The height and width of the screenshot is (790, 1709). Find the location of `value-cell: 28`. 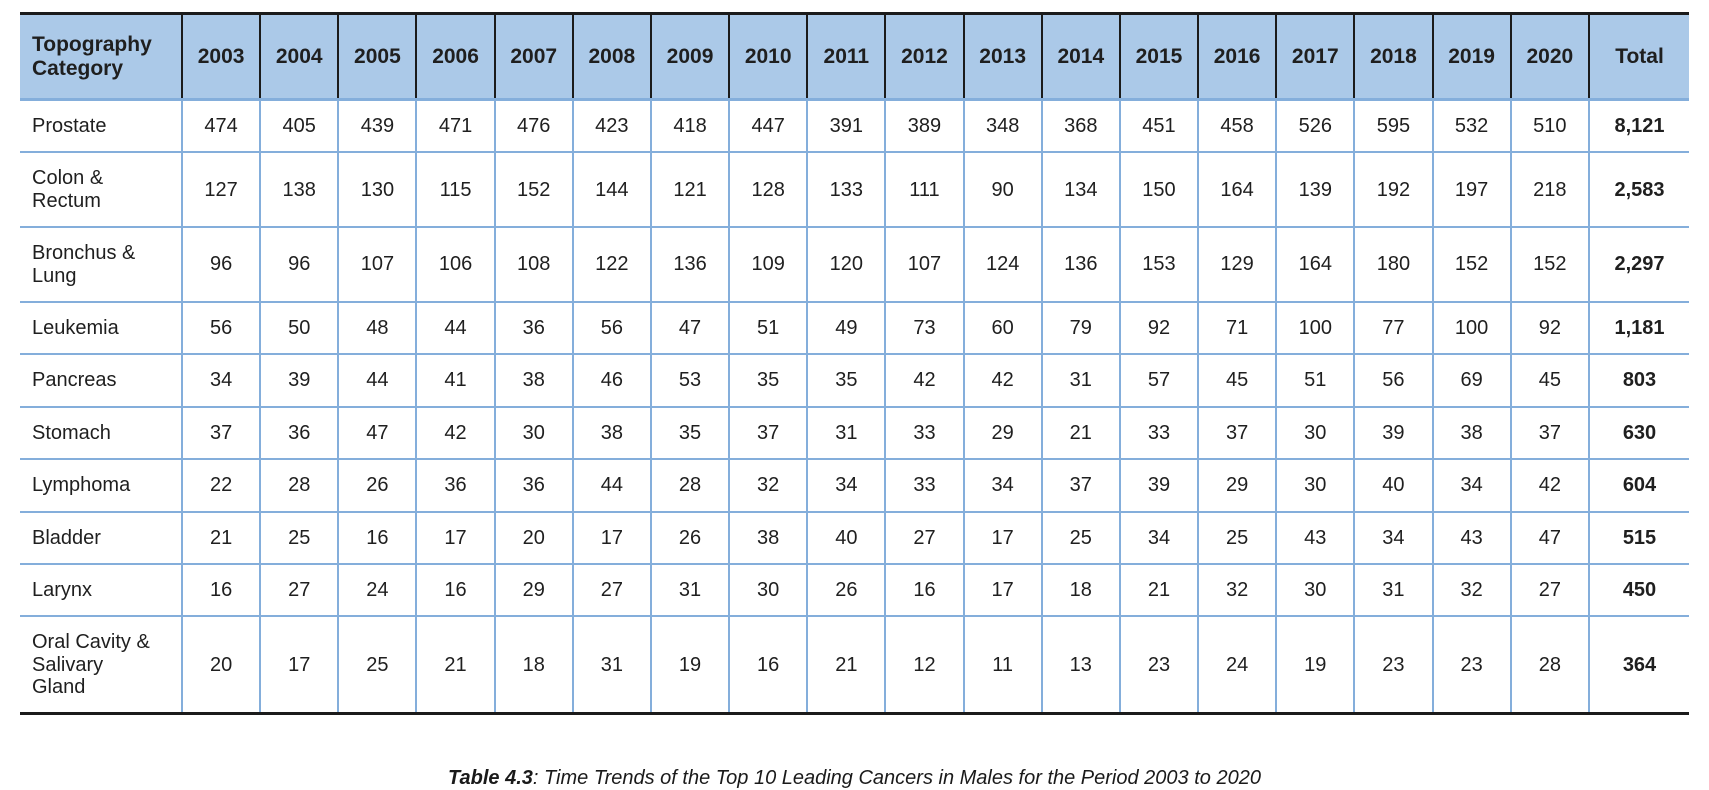

value-cell: 28 is located at coordinates (690, 485).